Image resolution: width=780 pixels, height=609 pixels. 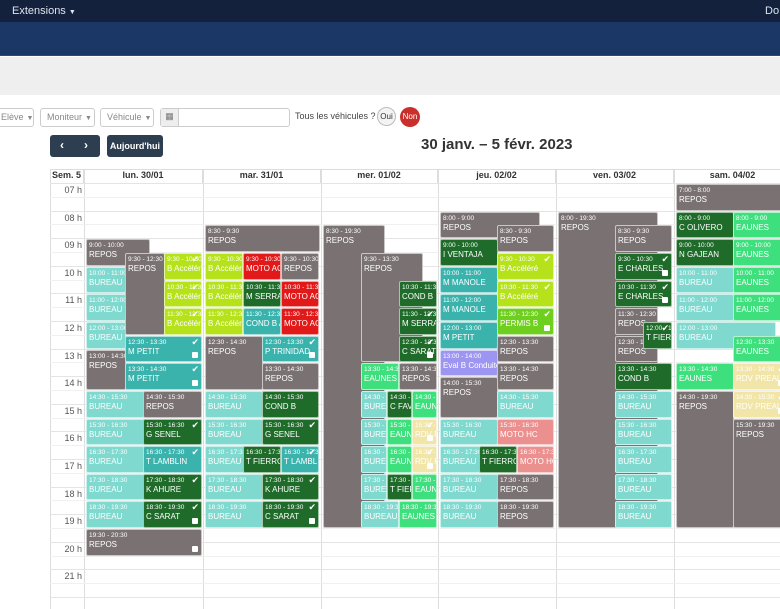 I want to click on day-header: mar. 31/01, so click(x=262, y=176).